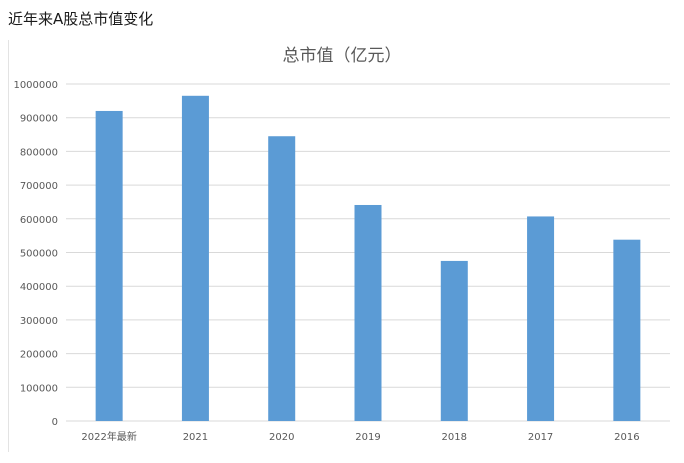 The width and height of the screenshot is (684, 463). I want to click on x-tick-label: 2022年最新, so click(108, 436).